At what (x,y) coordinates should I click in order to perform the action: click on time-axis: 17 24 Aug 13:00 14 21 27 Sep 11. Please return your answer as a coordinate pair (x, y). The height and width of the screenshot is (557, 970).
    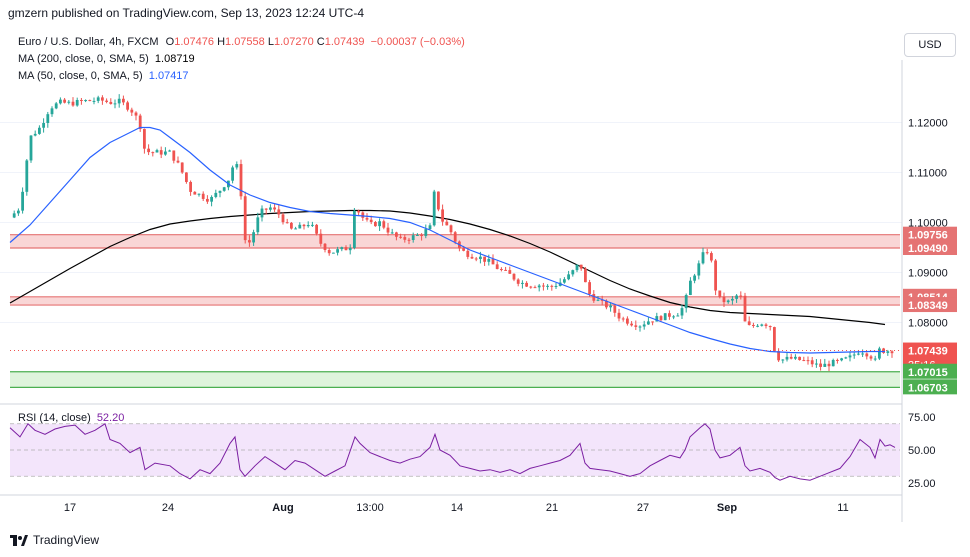
    Looking at the image, I should click on (456, 508).